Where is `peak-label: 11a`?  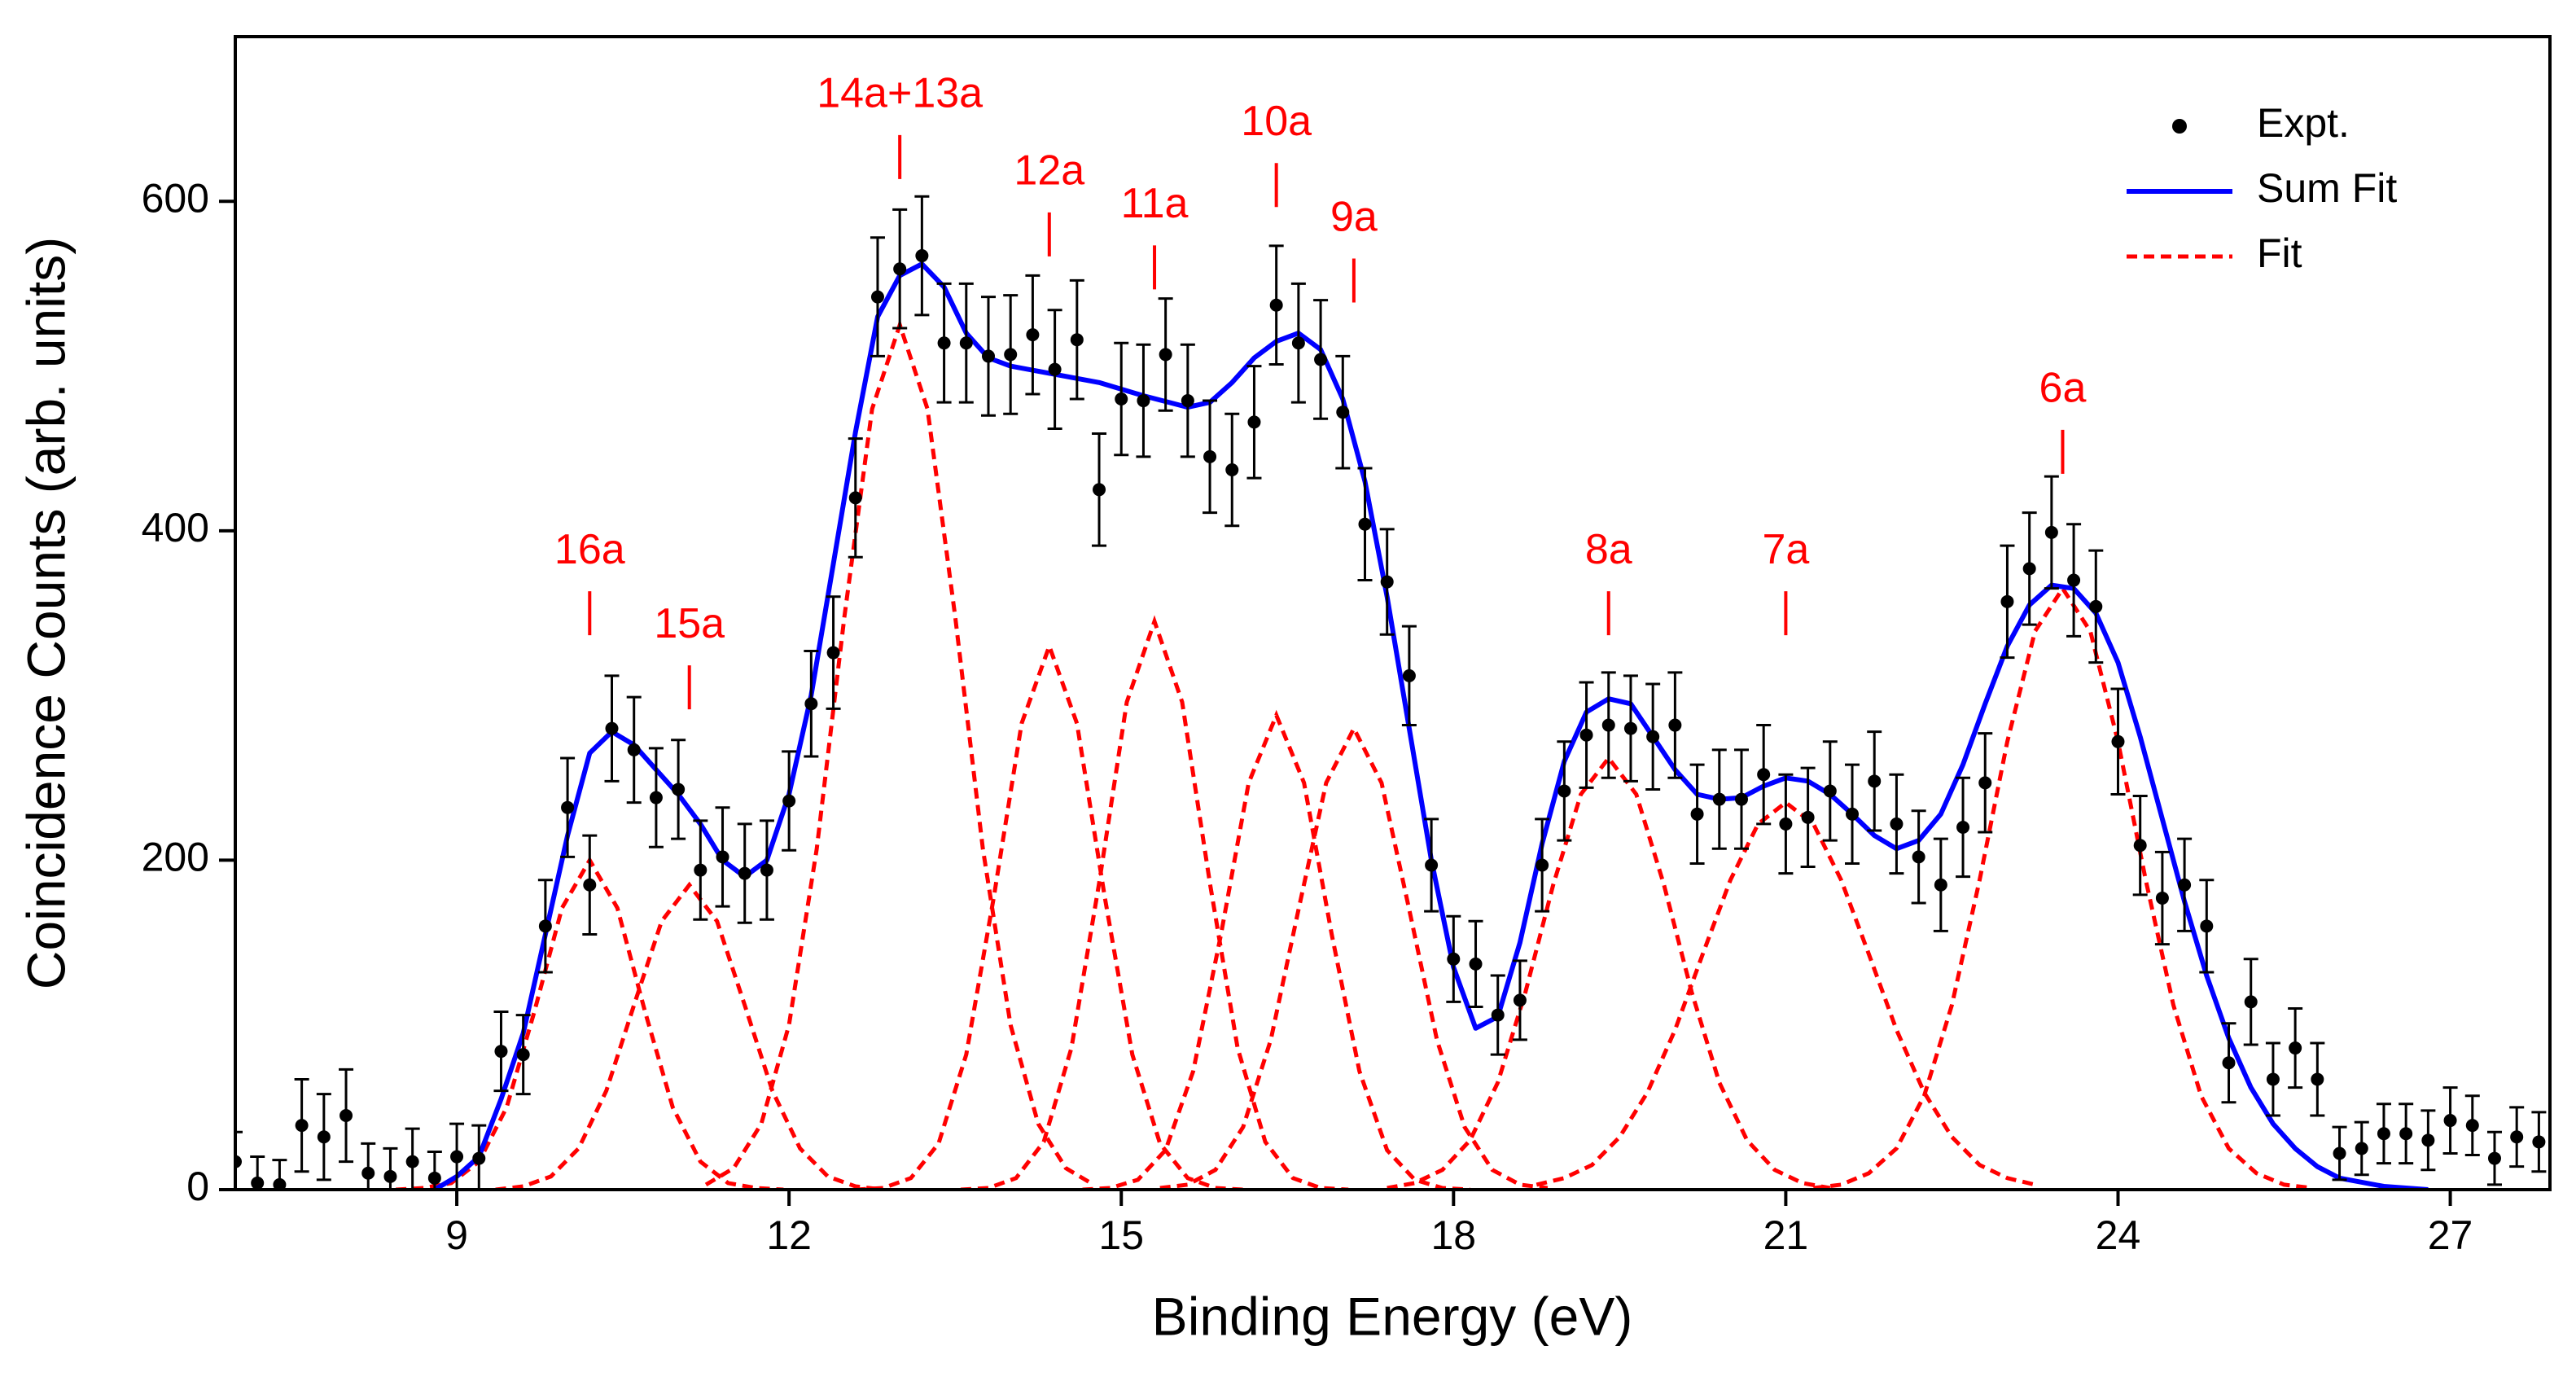 peak-label: 11a is located at coordinates (1155, 204).